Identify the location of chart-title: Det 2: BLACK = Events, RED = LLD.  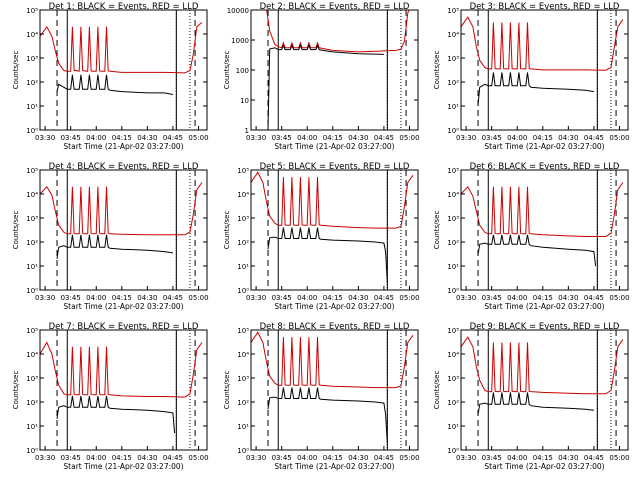
(335, 7).